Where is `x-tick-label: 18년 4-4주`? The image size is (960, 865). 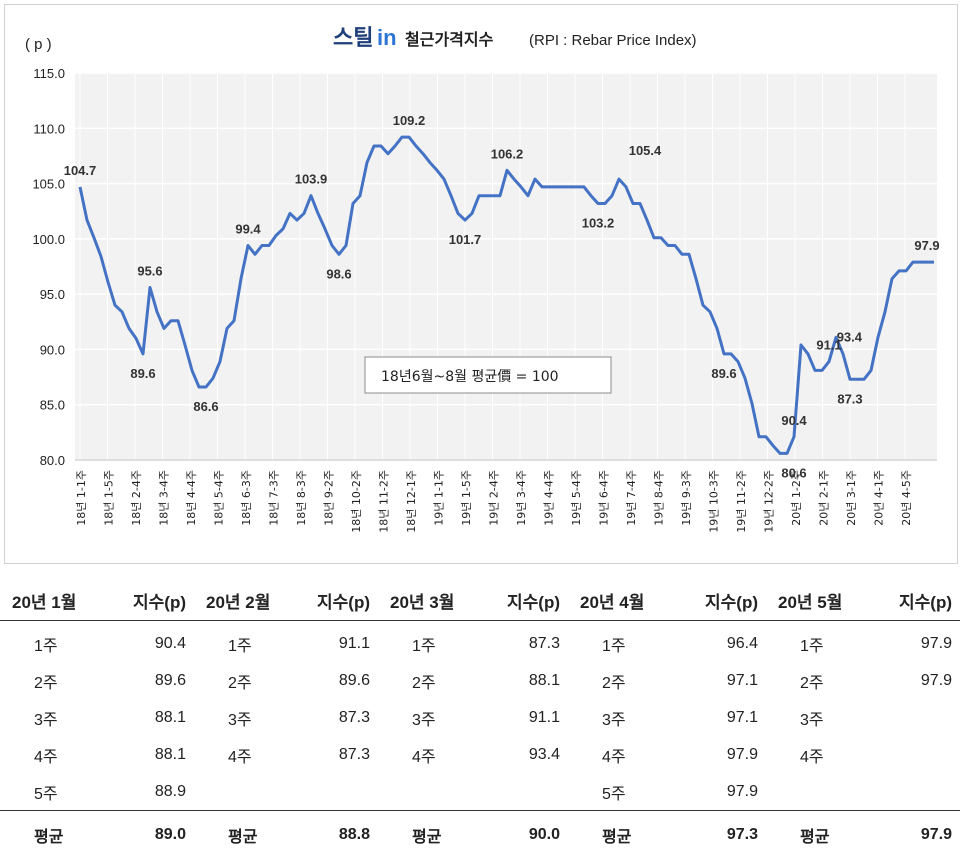
x-tick-label: 18년 4-4주 is located at coordinates (191, 498).